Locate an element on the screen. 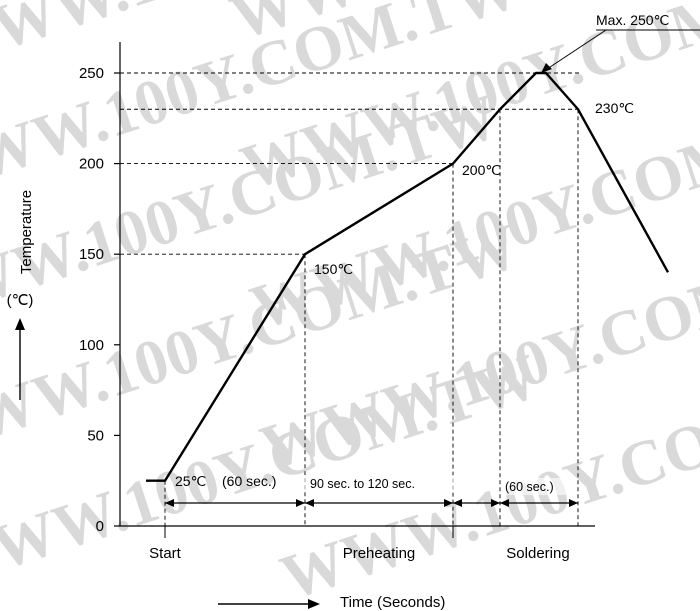  duration-arrows is located at coordinates (371, 491).